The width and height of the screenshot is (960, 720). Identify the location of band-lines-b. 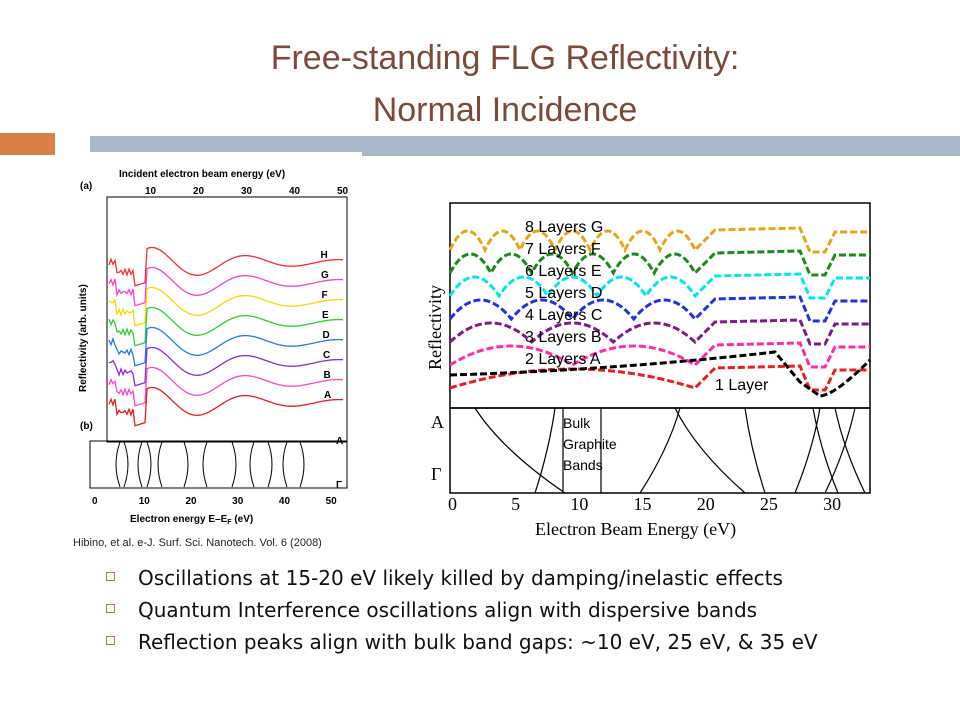
(210, 464).